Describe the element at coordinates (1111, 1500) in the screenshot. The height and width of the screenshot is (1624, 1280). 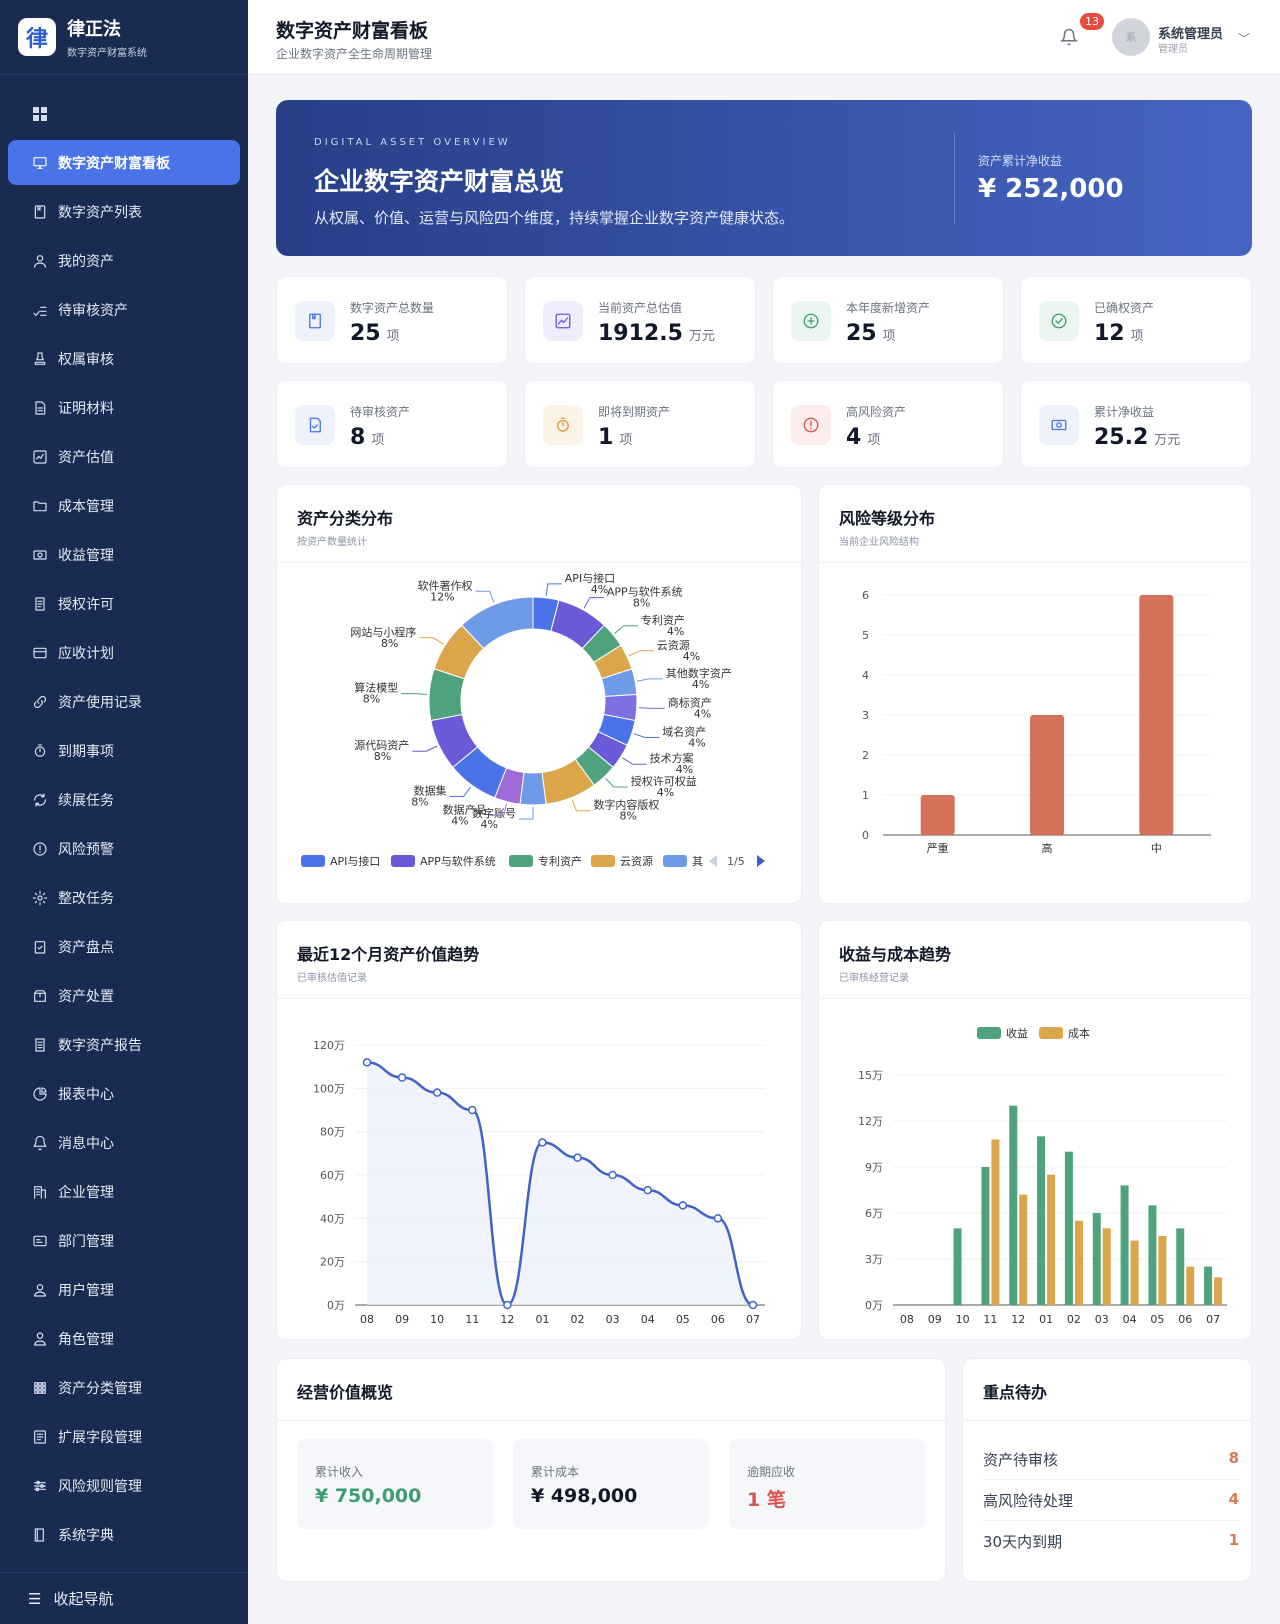
I see `todo-row: 高风险待处理 4` at that location.